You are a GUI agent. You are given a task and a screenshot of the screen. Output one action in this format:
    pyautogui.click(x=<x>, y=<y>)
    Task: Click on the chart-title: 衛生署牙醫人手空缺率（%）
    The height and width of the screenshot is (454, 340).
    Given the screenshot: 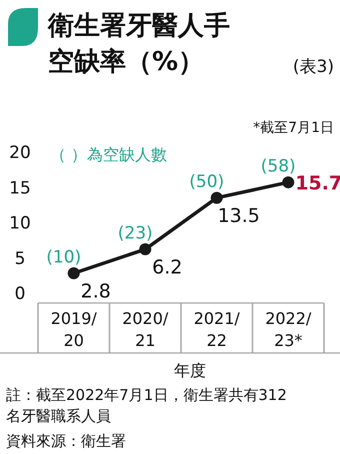 What is the action you would take?
    pyautogui.click(x=138, y=44)
    